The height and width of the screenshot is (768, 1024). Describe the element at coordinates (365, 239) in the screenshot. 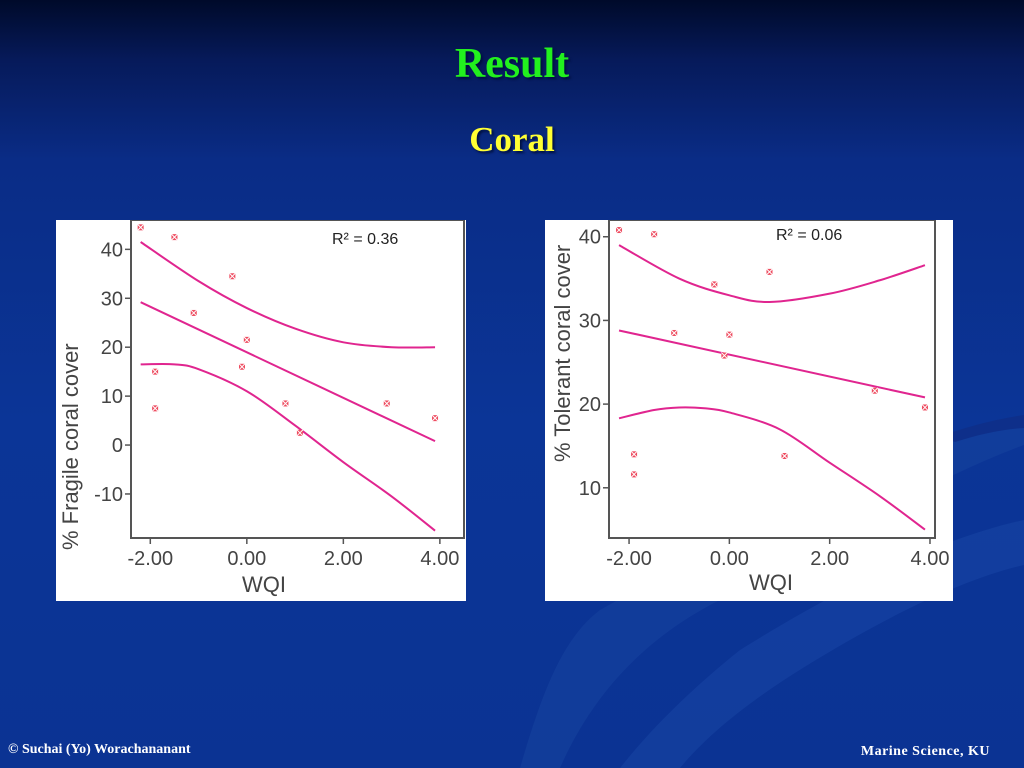

I see `r-squared-label: R² = 0.36` at that location.